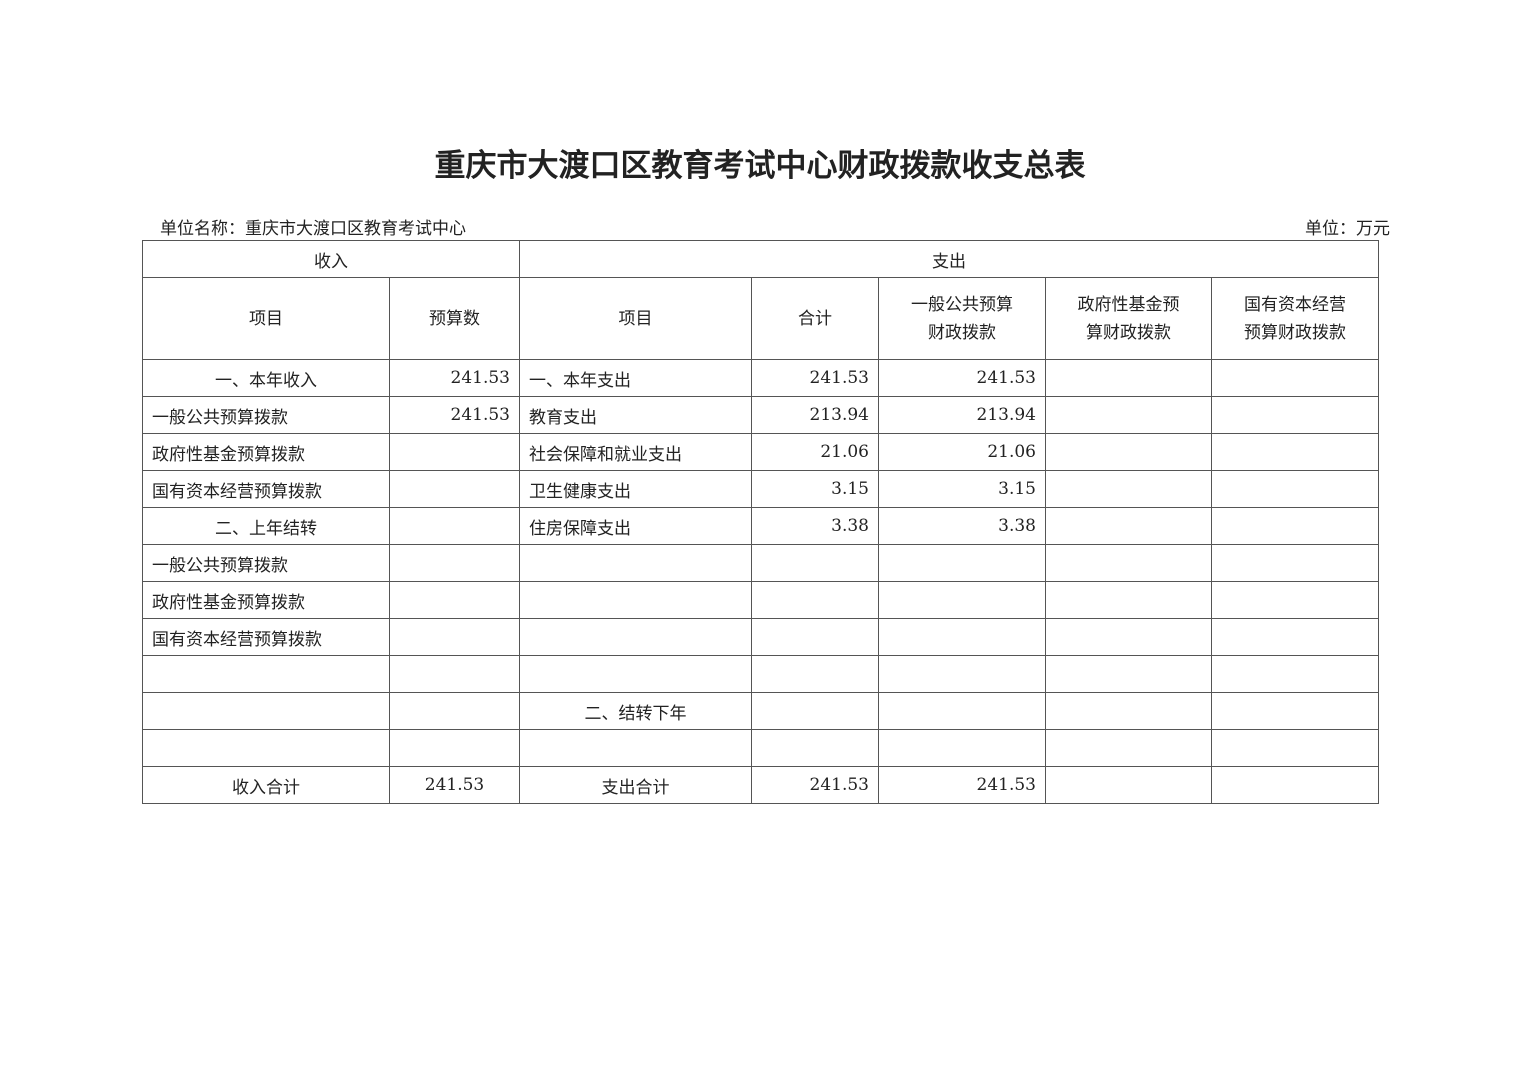 This screenshot has width=1520, height=1074. Describe the element at coordinates (1347, 229) in the screenshot. I see `unit-label: 单位：万元` at that location.